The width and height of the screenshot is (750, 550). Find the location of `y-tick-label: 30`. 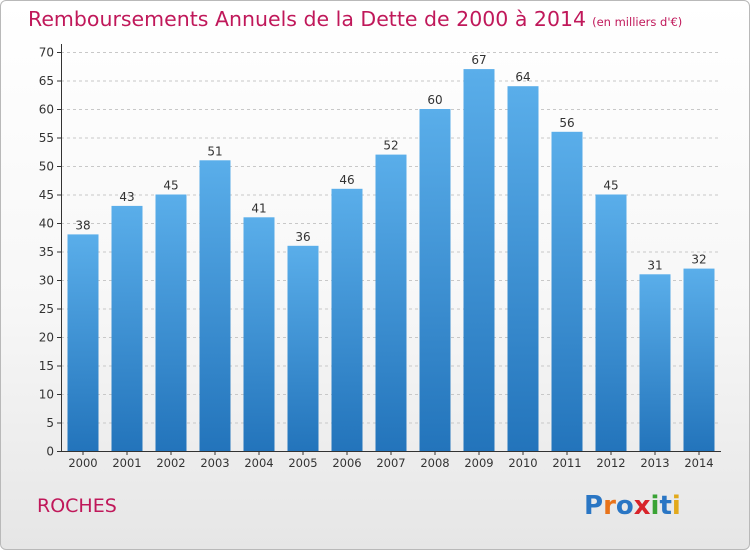

y-tick-label: 30 is located at coordinates (46, 281).